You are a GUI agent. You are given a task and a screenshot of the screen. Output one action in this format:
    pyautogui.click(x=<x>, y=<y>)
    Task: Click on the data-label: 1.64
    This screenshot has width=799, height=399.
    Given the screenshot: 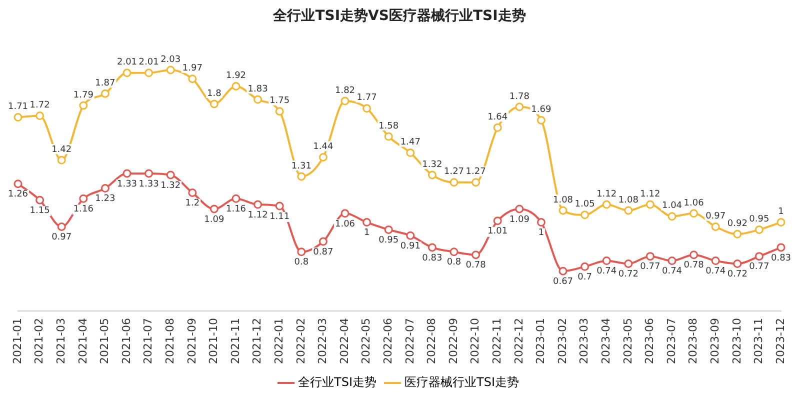 What is the action you would take?
    pyautogui.click(x=498, y=117)
    